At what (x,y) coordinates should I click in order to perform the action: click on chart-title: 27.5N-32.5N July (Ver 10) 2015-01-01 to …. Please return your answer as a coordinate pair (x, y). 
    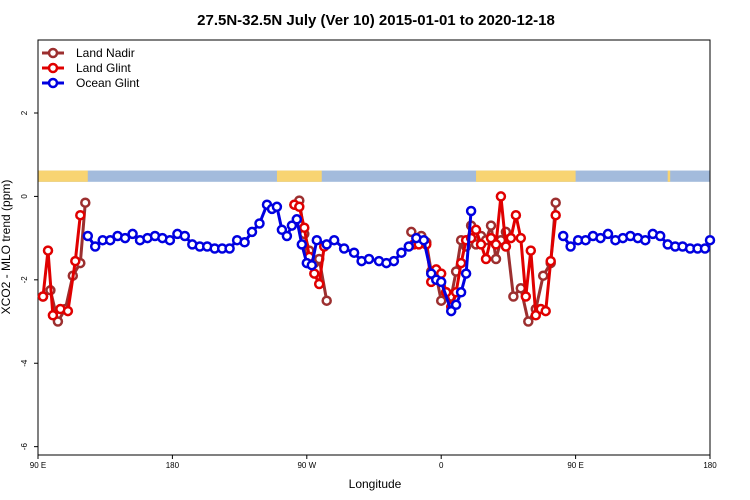
    Looking at the image, I should click on (376, 20).